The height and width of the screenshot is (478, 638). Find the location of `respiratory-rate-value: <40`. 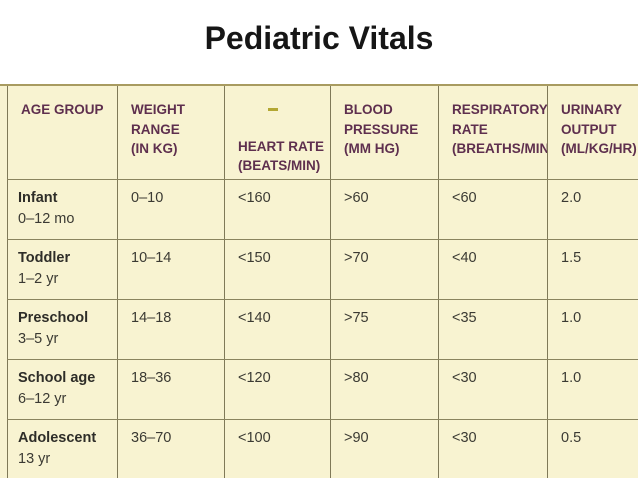

respiratory-rate-value: <40 is located at coordinates (493, 269).